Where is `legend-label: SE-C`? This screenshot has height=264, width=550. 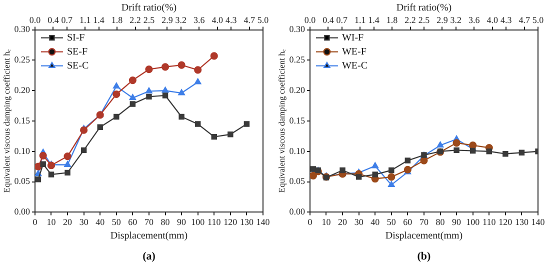 legend-label: SE-C is located at coordinates (77, 66).